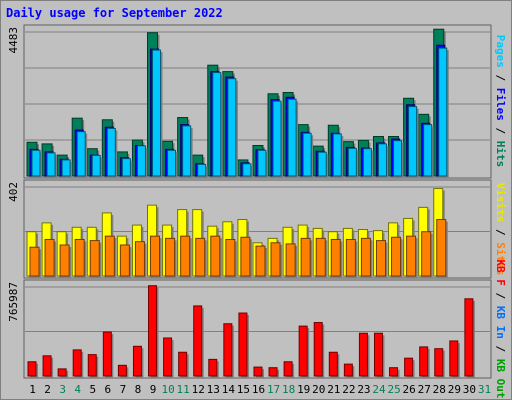  What do you see at coordinates (123, 389) in the screenshot?
I see `x-tick-day-7: 7` at bounding box center [123, 389].